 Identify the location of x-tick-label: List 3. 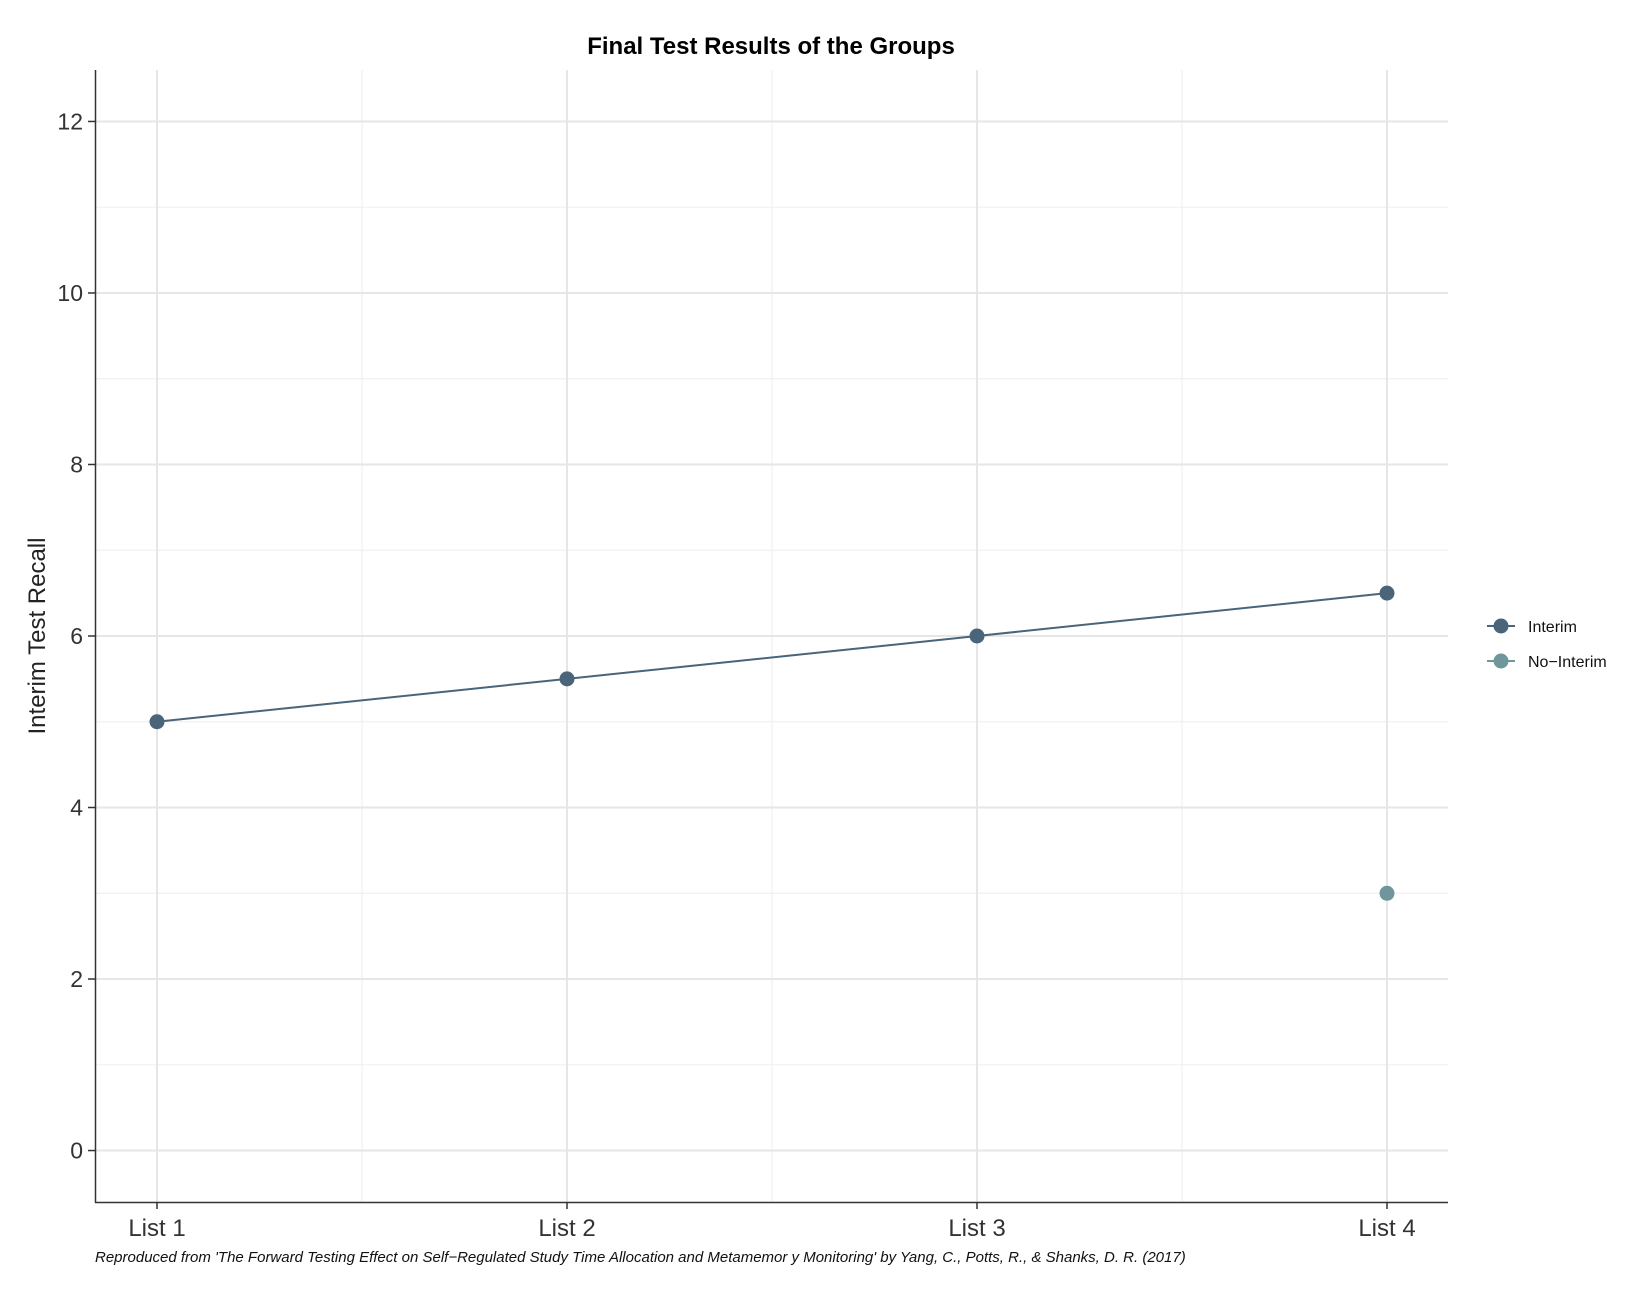
(976, 1228).